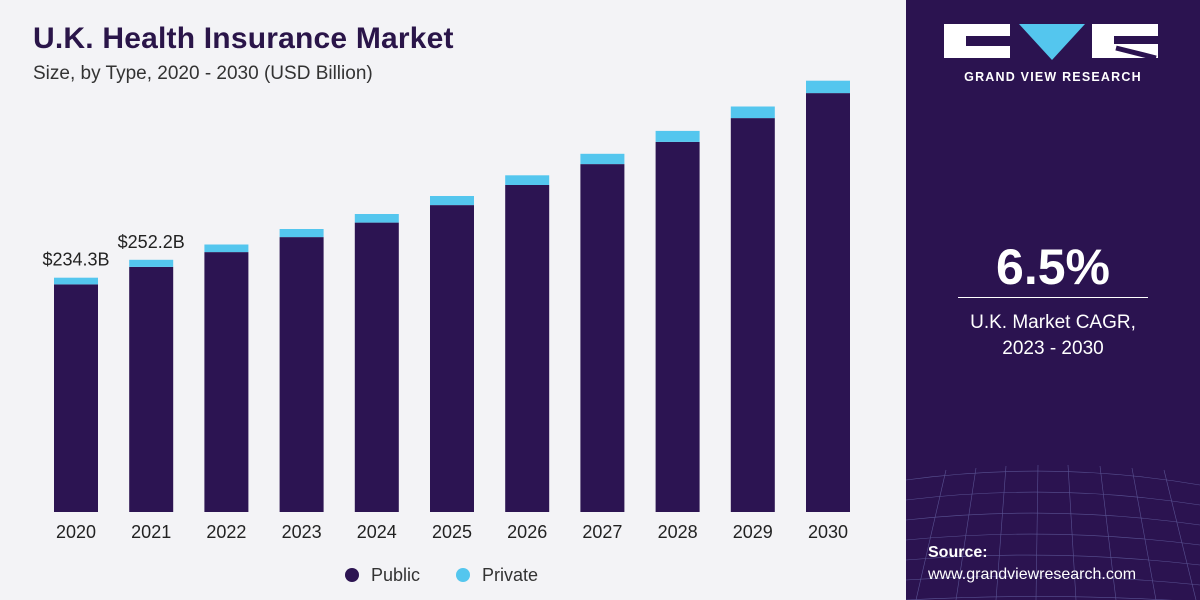  Describe the element at coordinates (828, 87) in the screenshot. I see `bar-private-2030` at that location.